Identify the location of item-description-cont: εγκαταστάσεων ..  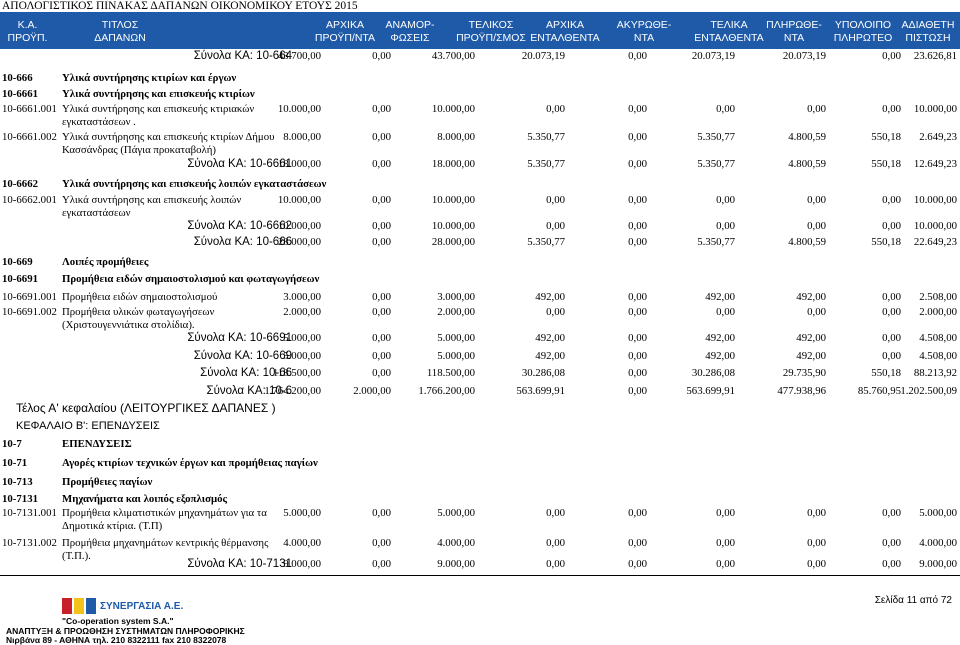
(99, 122).